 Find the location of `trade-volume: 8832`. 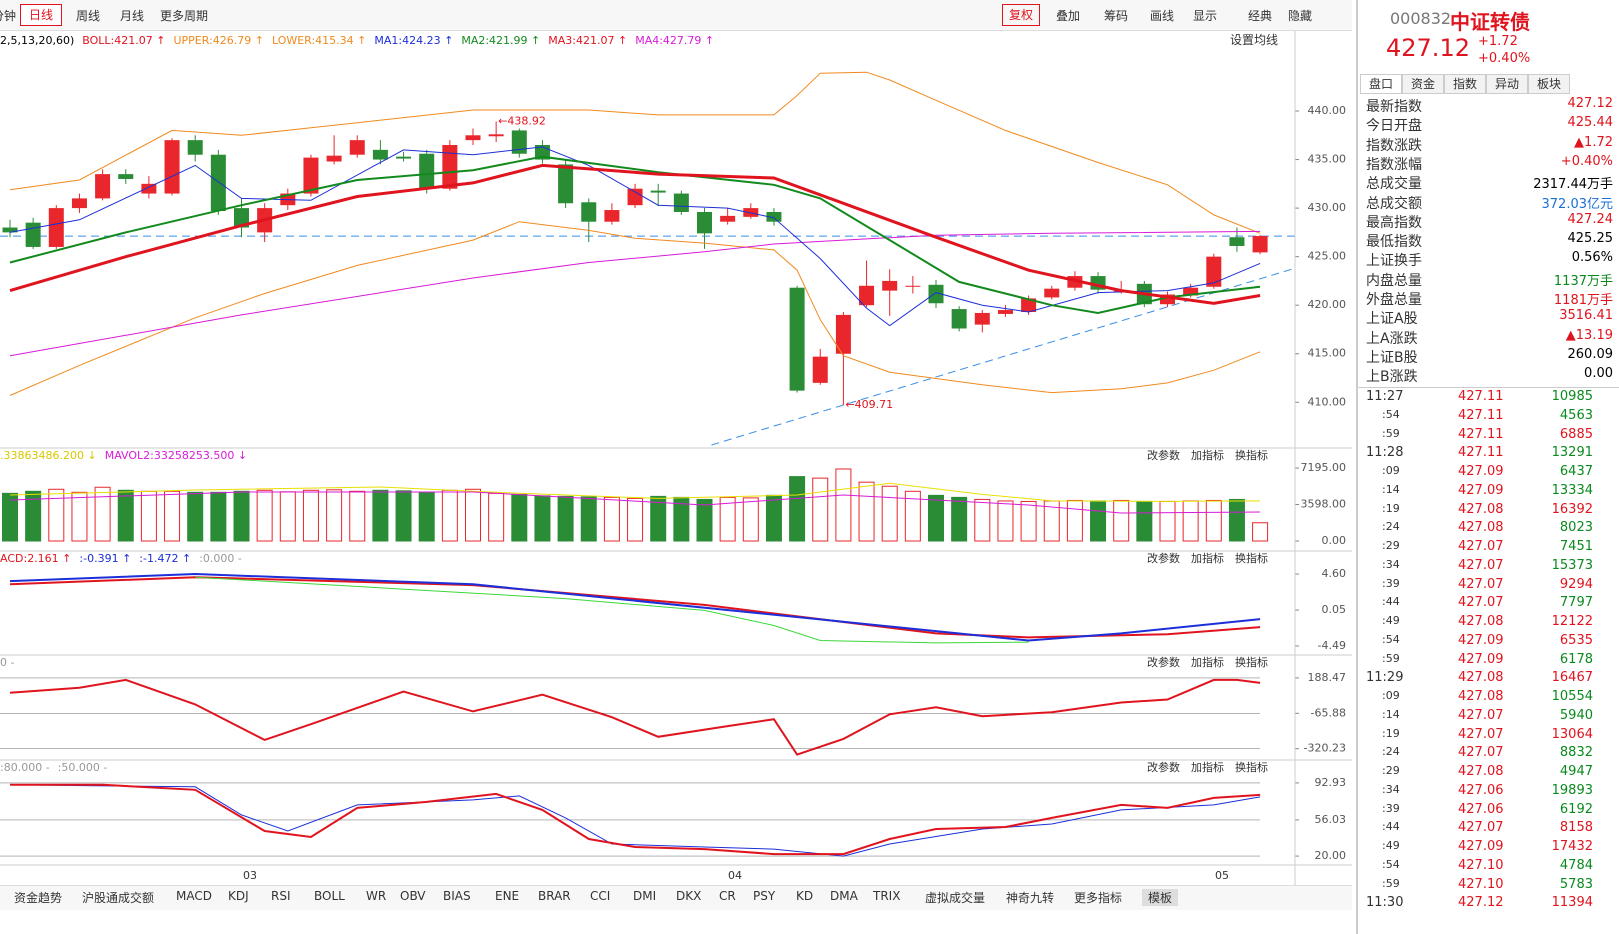

trade-volume: 8832 is located at coordinates (1576, 753).